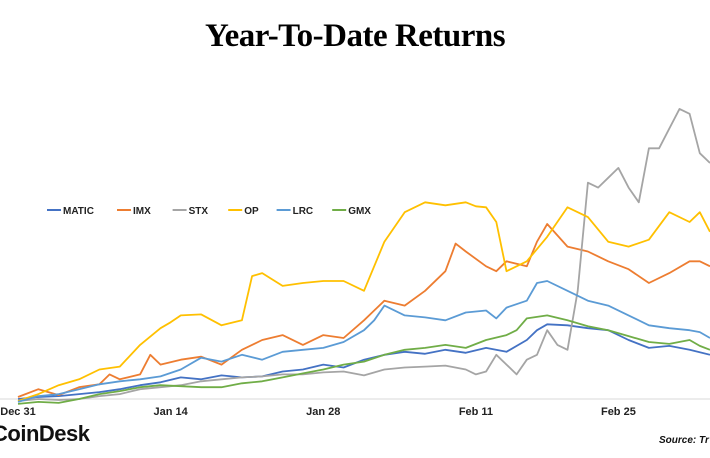 The height and width of the screenshot is (458, 710). What do you see at coordinates (142, 211) in the screenshot?
I see `legend-label-imx: IMX` at bounding box center [142, 211].